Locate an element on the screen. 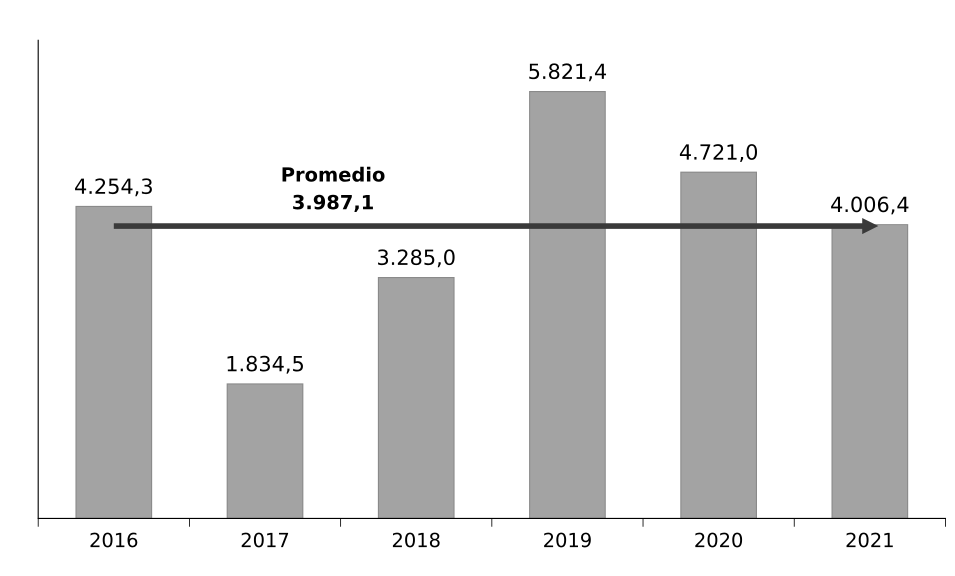 The height and width of the screenshot is (576, 955). data-label: 5.821,4 is located at coordinates (567, 72).